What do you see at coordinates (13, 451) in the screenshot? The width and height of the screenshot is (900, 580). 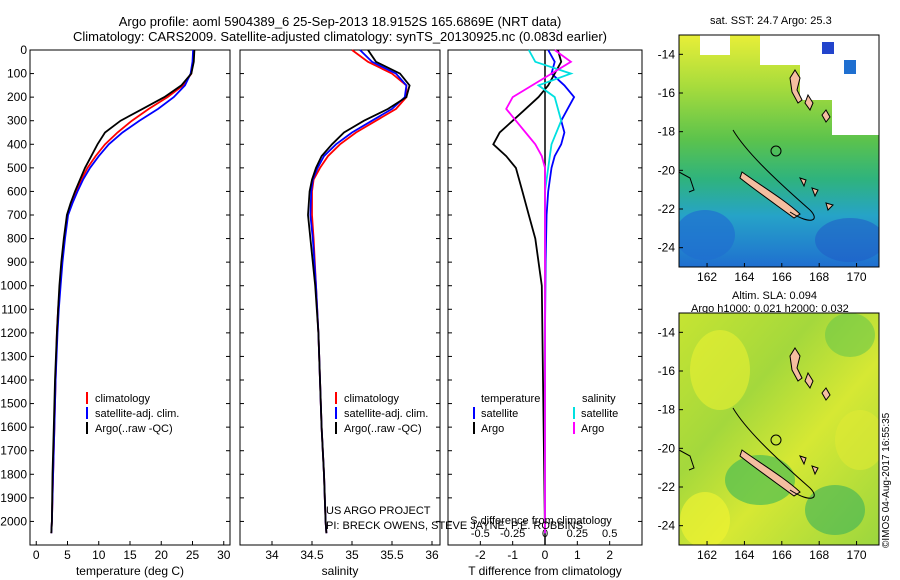 I see `depth-tick-label: 1700` at bounding box center [13, 451].